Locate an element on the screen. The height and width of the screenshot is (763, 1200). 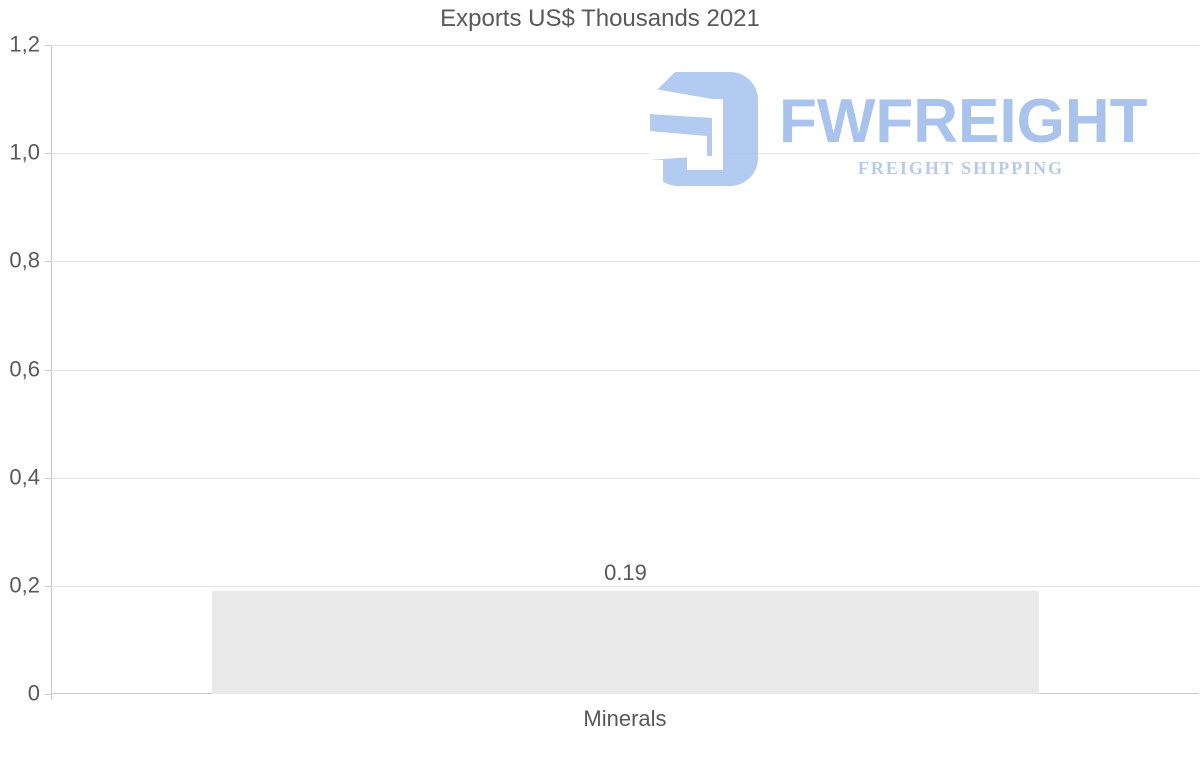
y-tick-label: 1,2 is located at coordinates (24, 44).